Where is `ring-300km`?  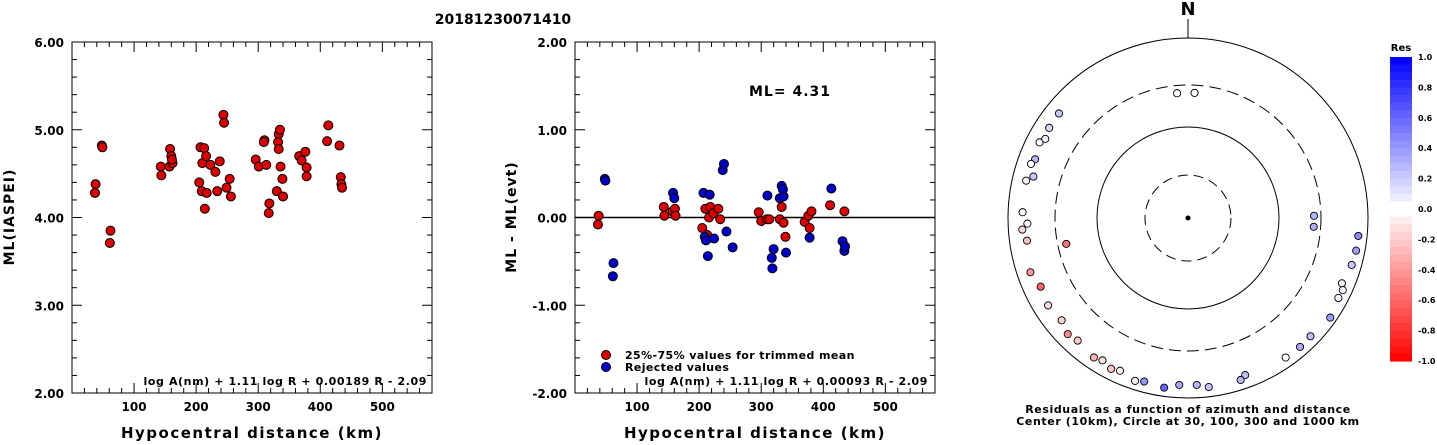 ring-300km is located at coordinates (1188, 218).